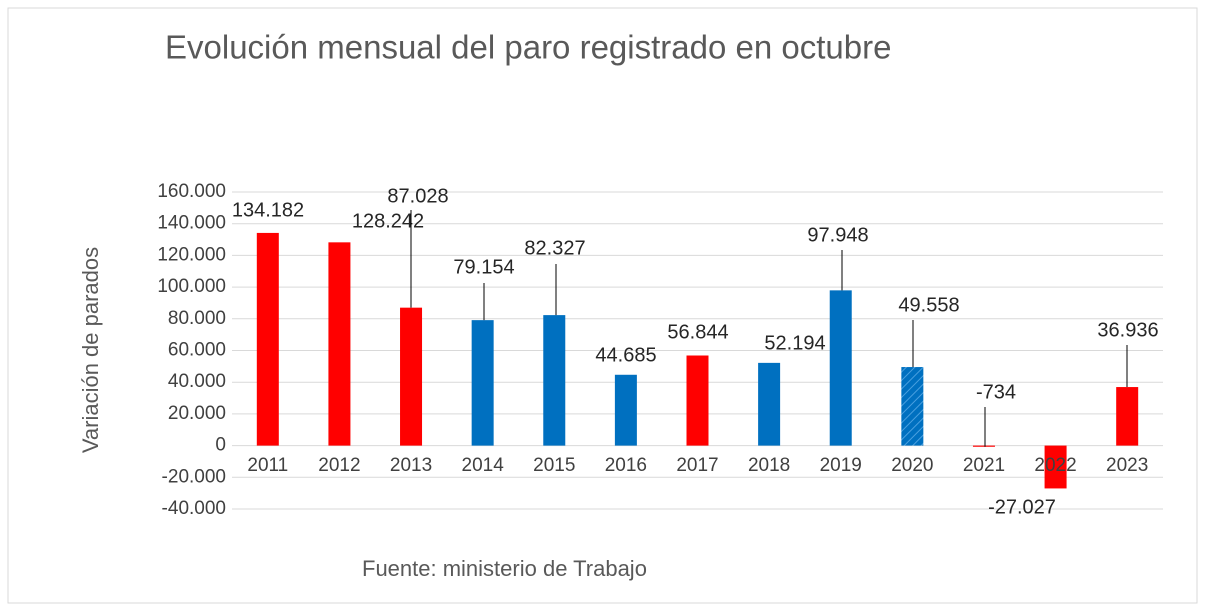  What do you see at coordinates (697, 465) in the screenshot?
I see `x-tick-label: 2017` at bounding box center [697, 465].